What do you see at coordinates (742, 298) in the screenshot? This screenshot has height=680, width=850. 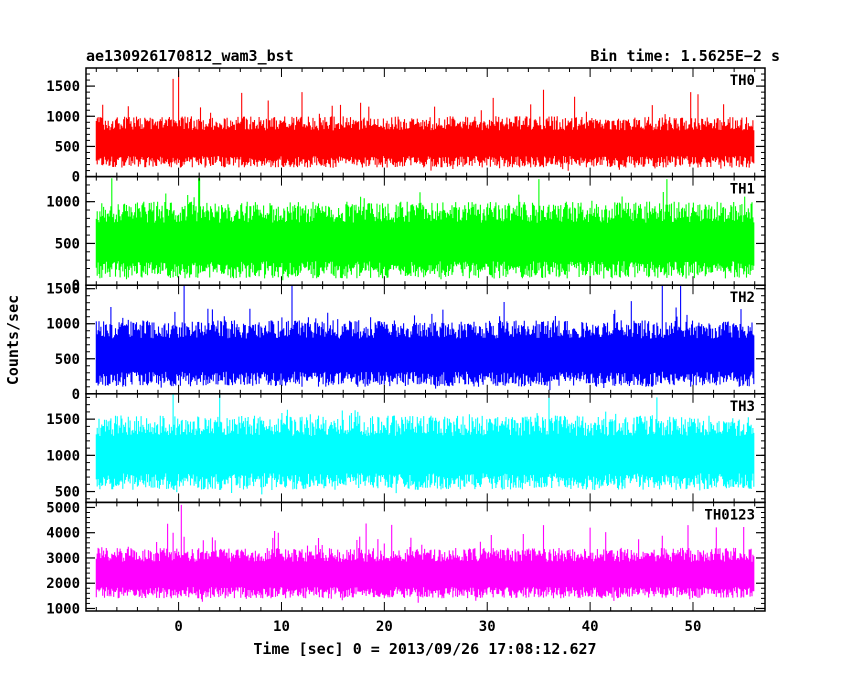 I see `panel-label-th2: TH2` at bounding box center [742, 298].